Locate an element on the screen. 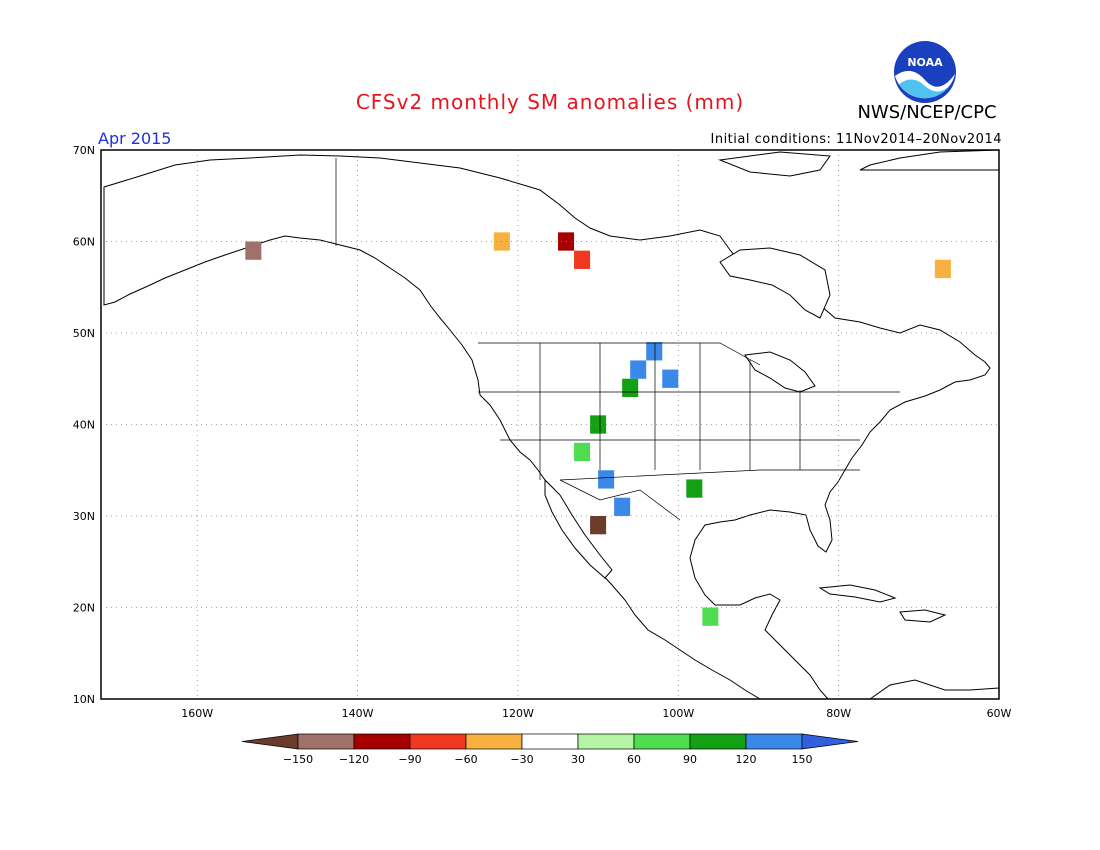 Image resolution: width=1100 pixels, height=850 pixels. period-label: Apr 2015 is located at coordinates (135, 138).